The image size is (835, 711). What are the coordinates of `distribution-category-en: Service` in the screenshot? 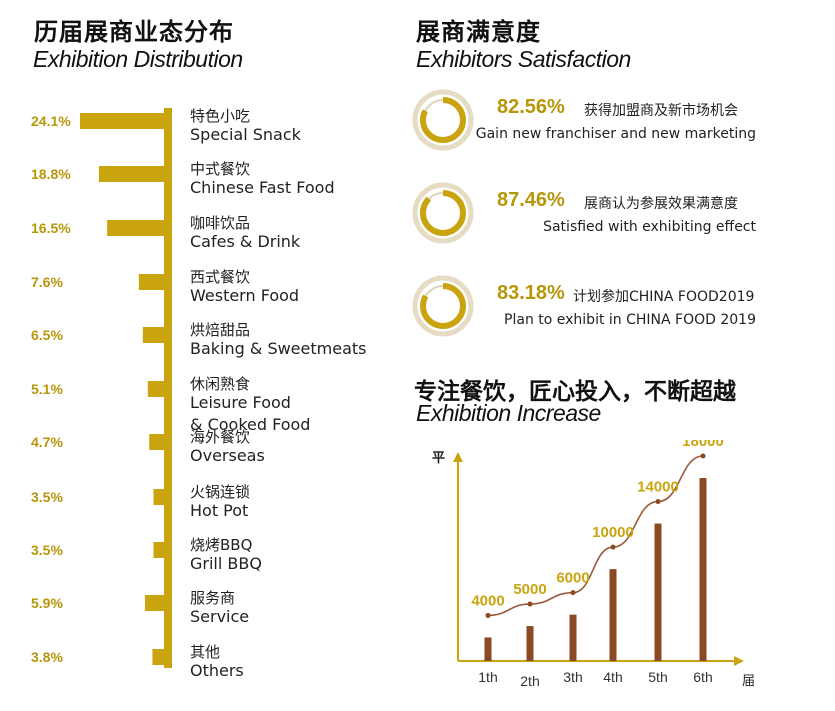 It's located at (220, 616).